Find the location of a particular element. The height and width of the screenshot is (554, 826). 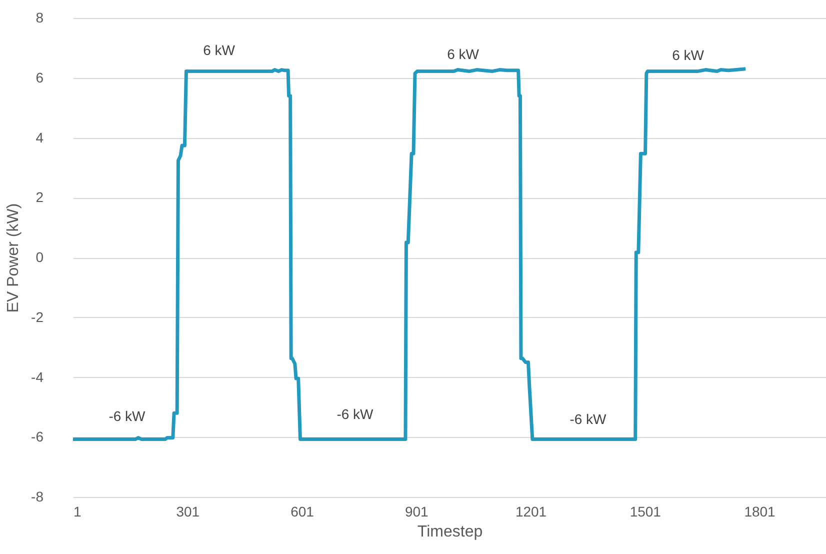

y-tick-label: -8 is located at coordinates (37, 496).